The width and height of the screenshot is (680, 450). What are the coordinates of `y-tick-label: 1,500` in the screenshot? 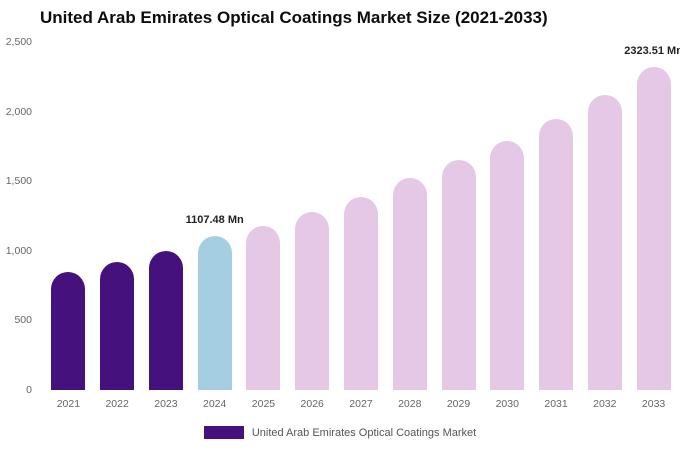 It's located at (18, 181).